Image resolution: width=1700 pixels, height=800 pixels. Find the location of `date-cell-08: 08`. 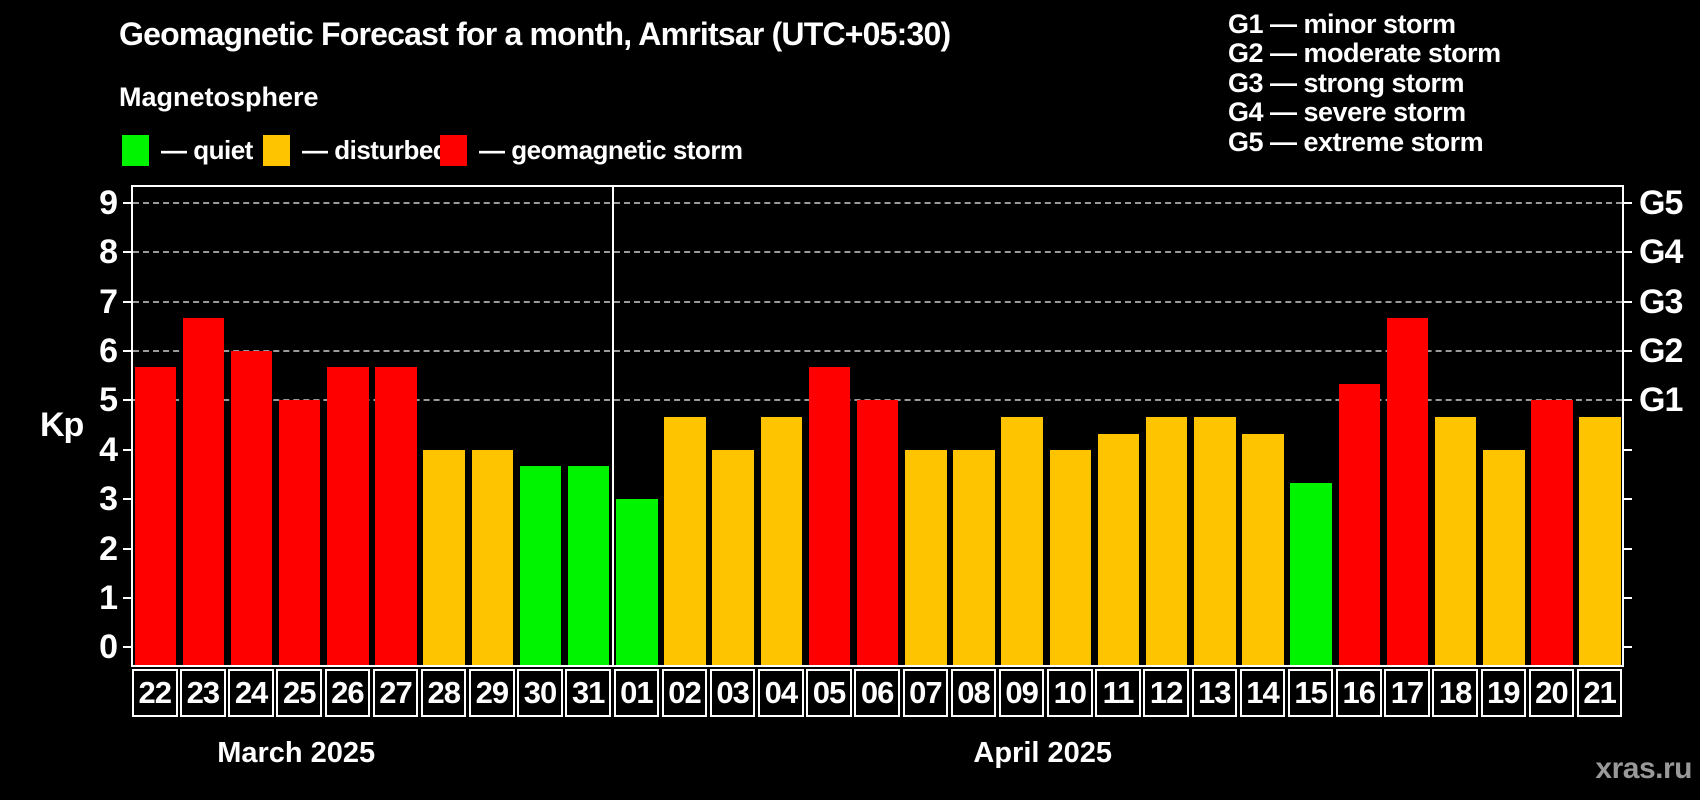

date-cell-08: 08 is located at coordinates (973, 693).